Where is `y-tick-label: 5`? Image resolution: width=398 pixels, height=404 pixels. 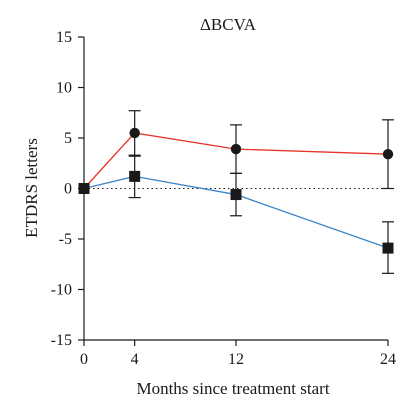
y-tick-label: 5 is located at coordinates (68, 138).